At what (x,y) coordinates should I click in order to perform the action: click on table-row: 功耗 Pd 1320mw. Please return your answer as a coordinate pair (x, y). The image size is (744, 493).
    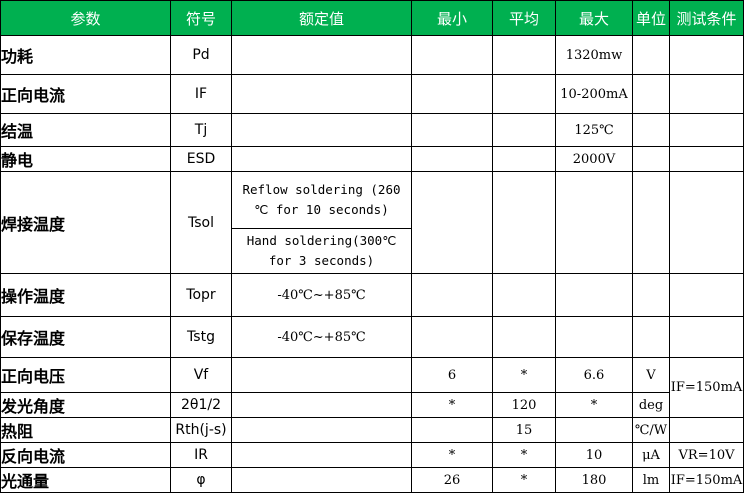
    Looking at the image, I should click on (372, 55).